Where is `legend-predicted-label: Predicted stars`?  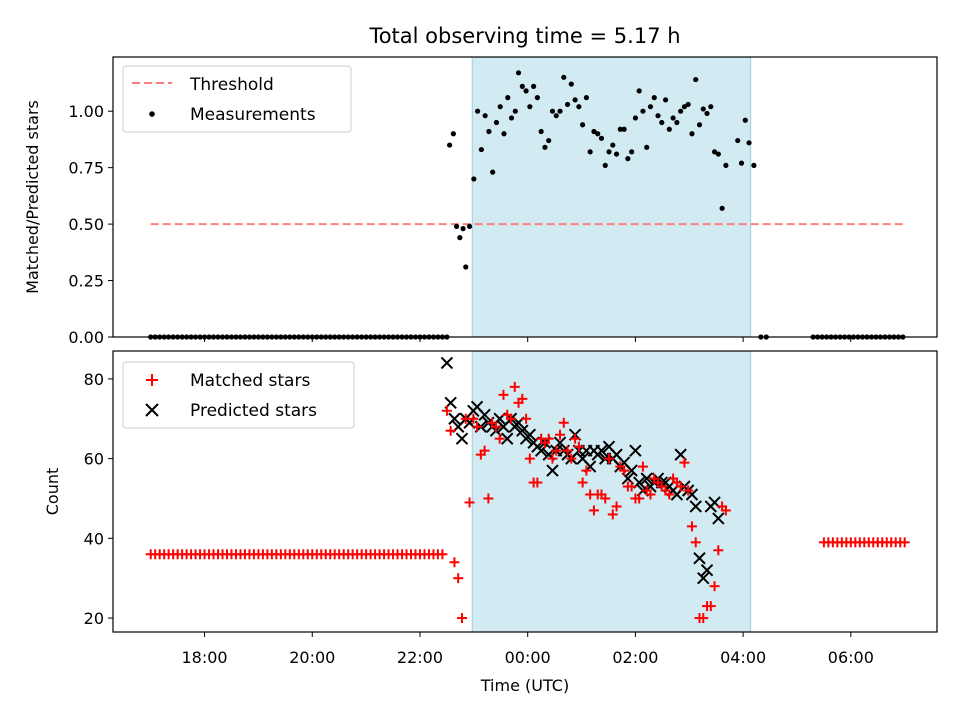
legend-predicted-label: Predicted stars is located at coordinates (253, 411).